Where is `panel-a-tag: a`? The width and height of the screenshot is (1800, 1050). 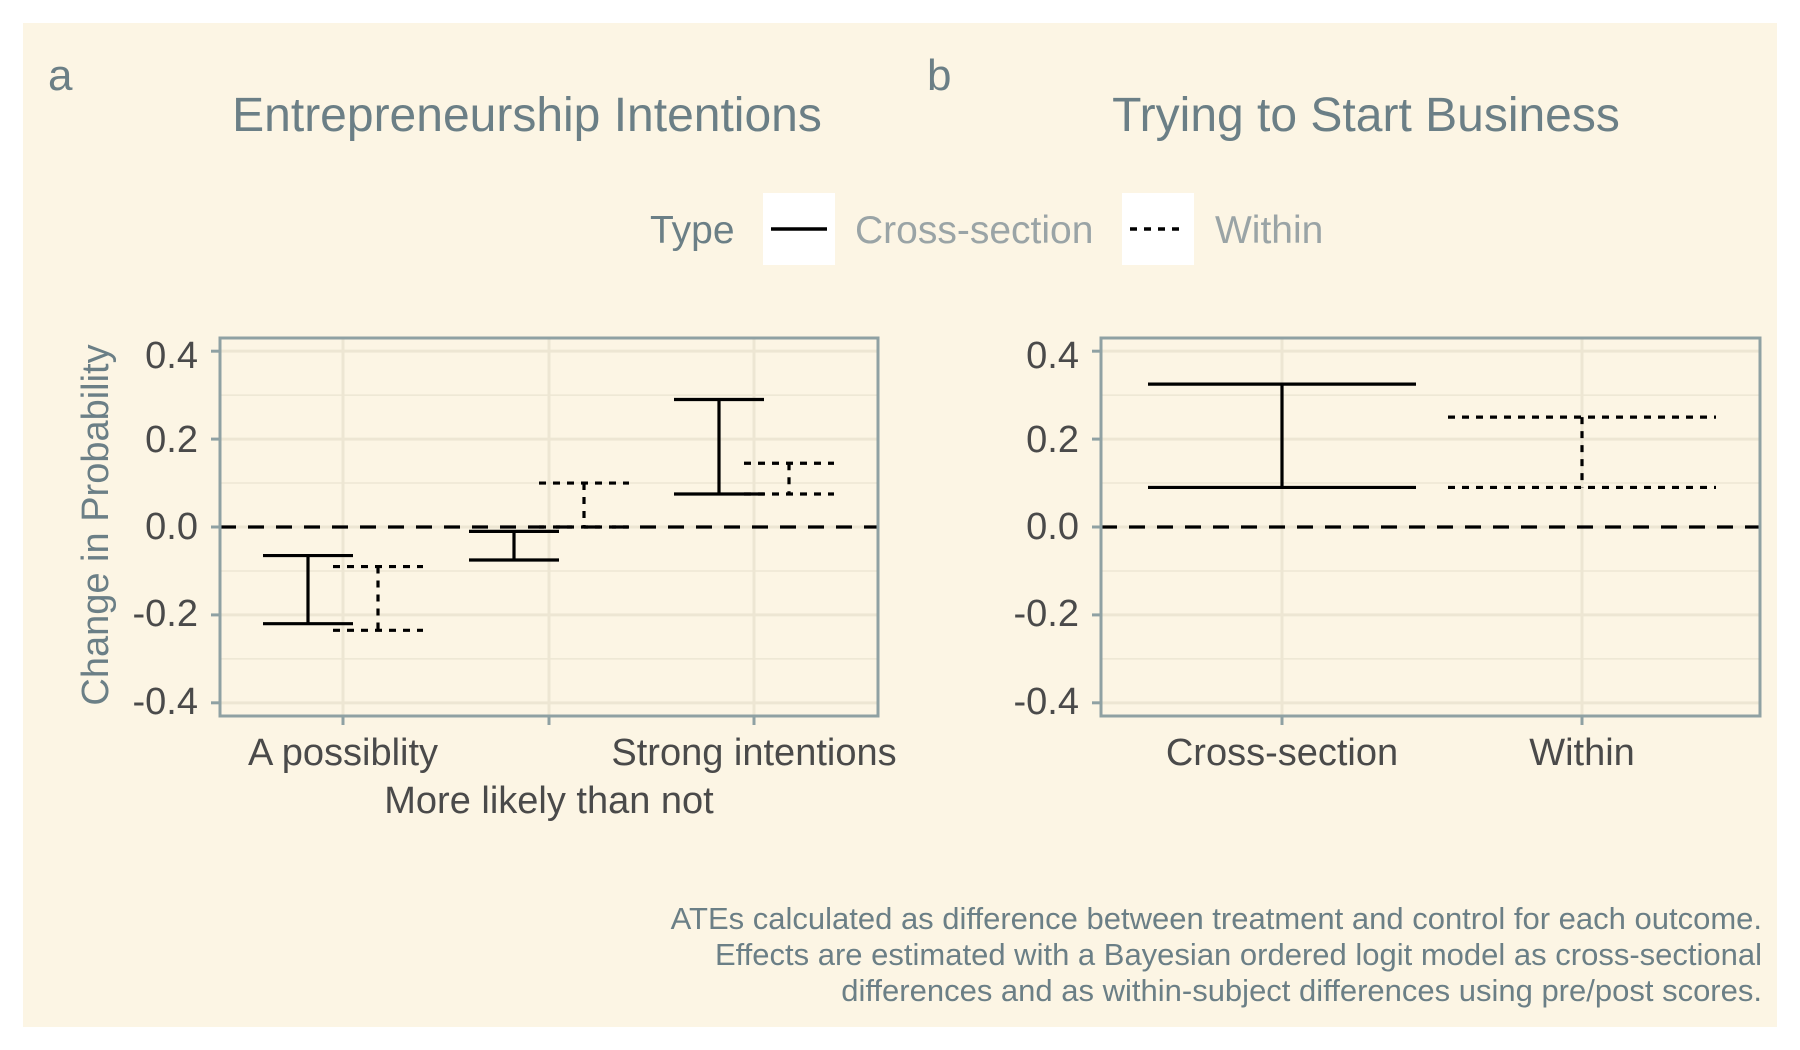 panel-a-tag: a is located at coordinates (60, 75).